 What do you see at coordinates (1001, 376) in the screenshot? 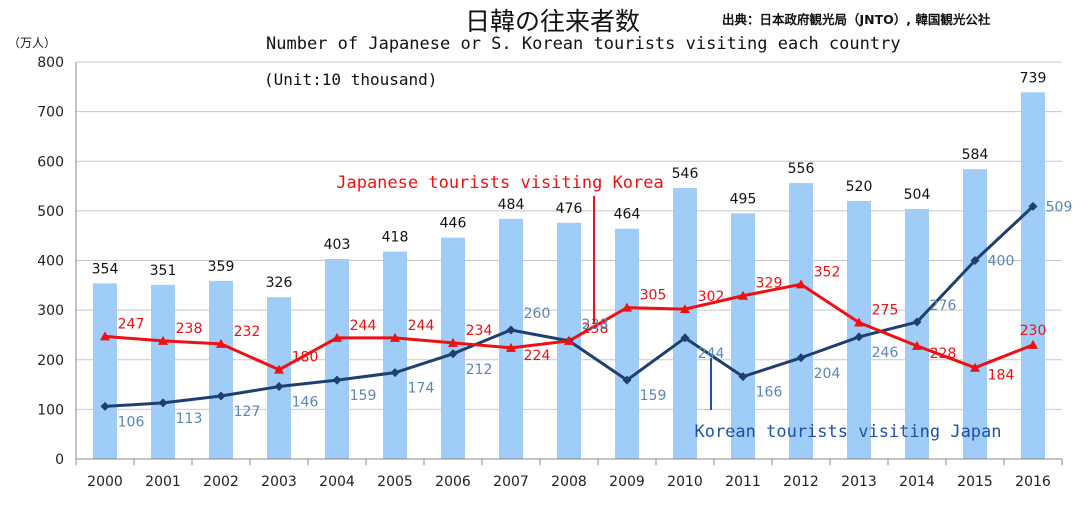
I see `japanese-value-label: 184` at bounding box center [1001, 376].